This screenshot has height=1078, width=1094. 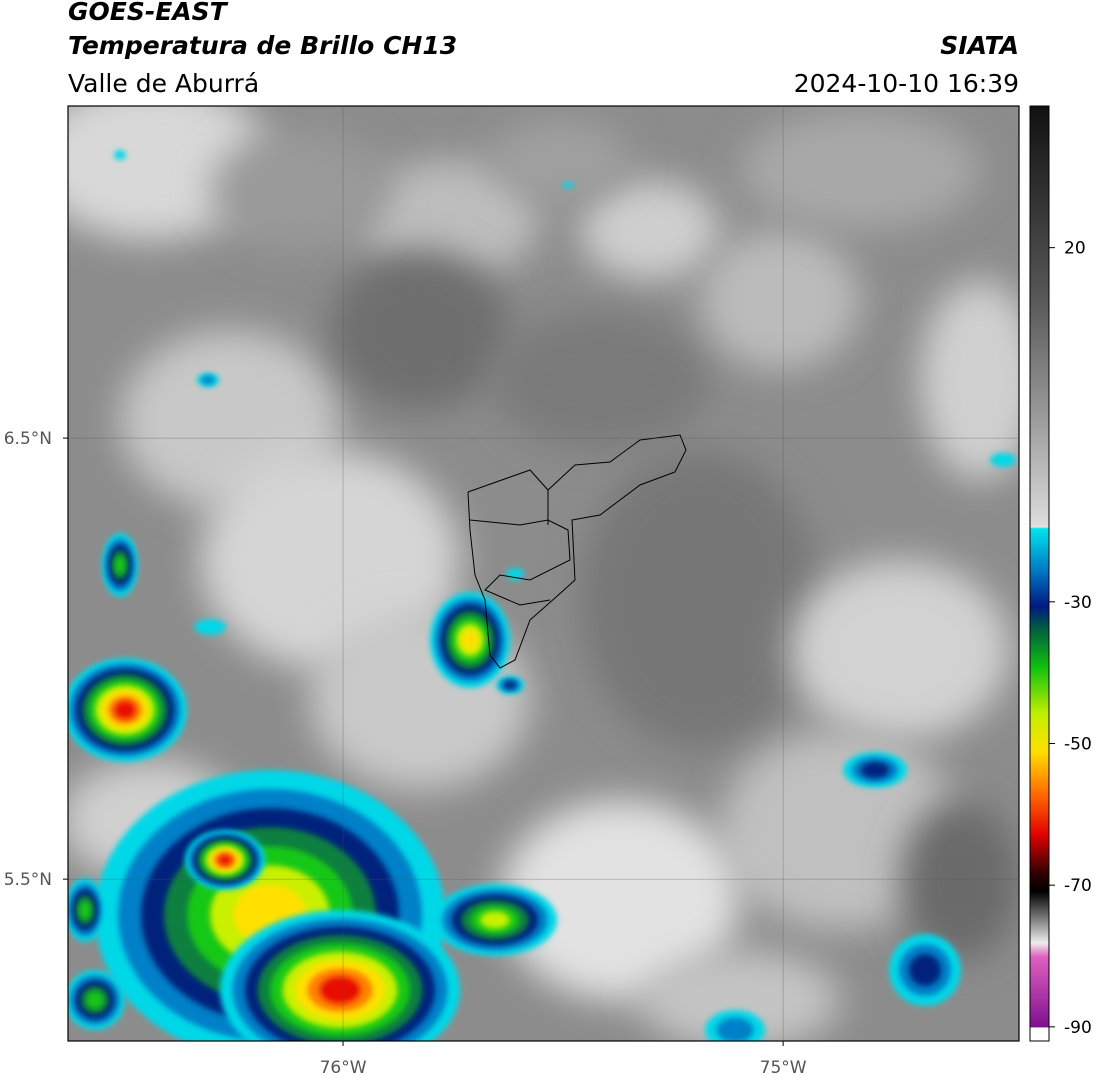 I want to click on source: SIATA, so click(x=979, y=45).